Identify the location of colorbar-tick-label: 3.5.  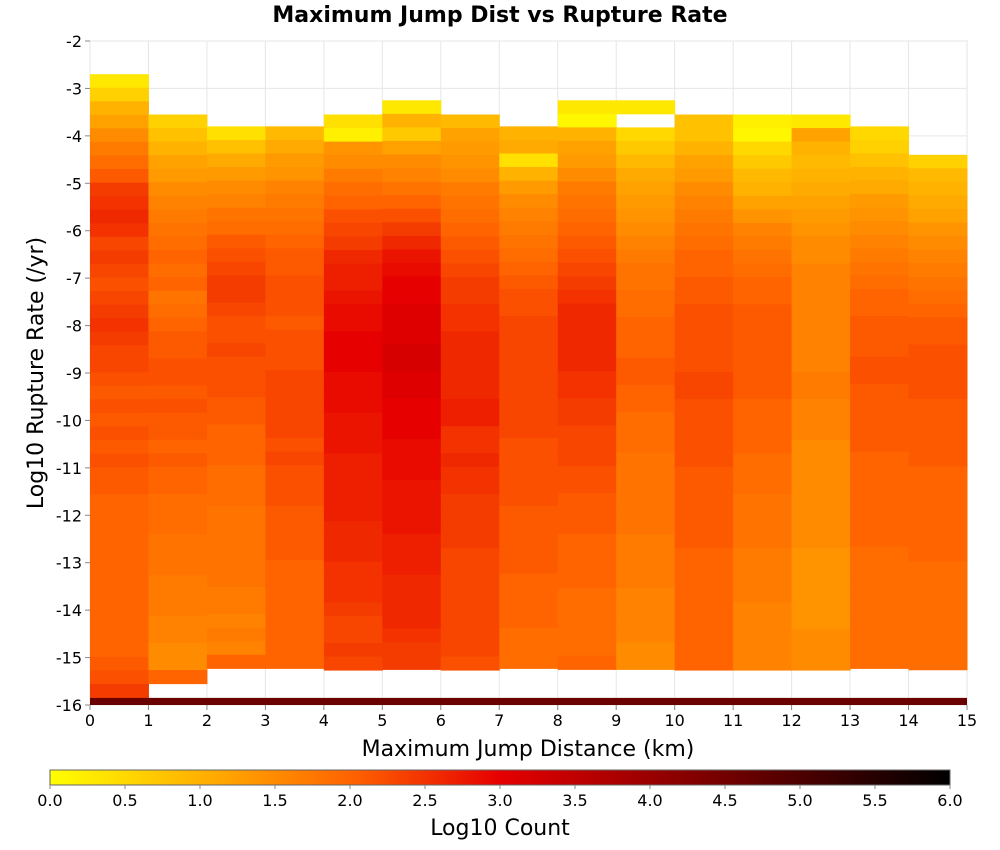
(574, 800).